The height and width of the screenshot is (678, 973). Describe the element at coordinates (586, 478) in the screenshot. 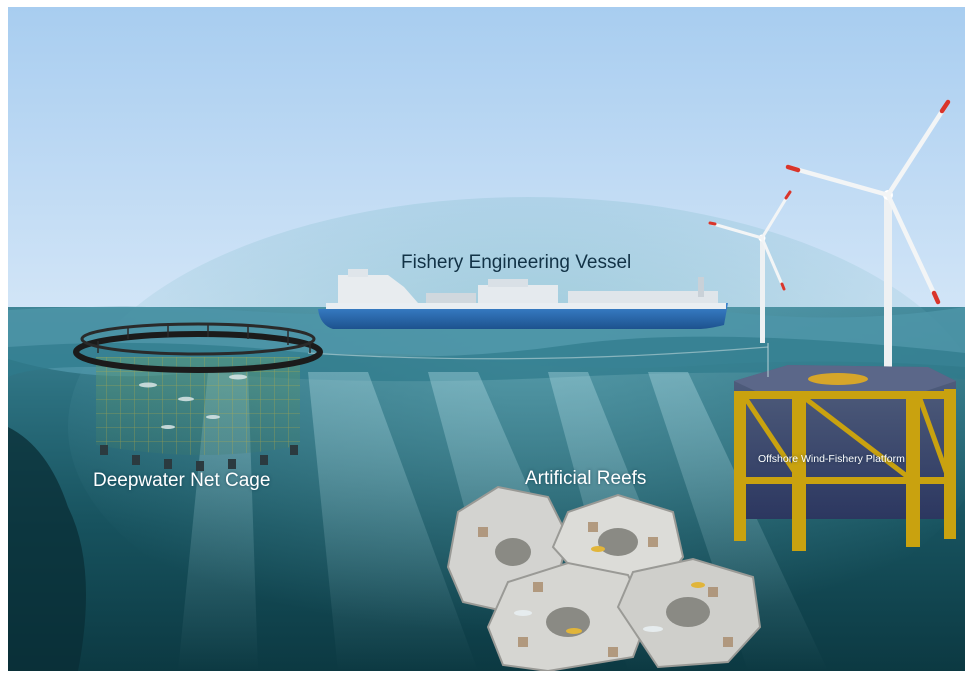

I see `reefs-label: Artificial Reefs` at that location.